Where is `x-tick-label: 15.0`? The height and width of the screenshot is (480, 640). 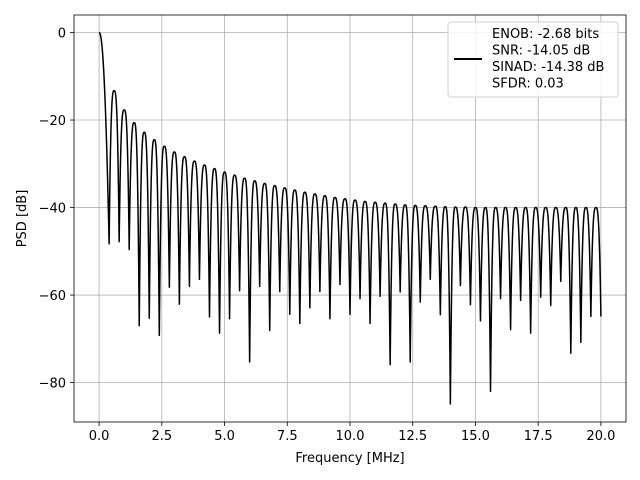 x-tick-label: 15.0 is located at coordinates (475, 436).